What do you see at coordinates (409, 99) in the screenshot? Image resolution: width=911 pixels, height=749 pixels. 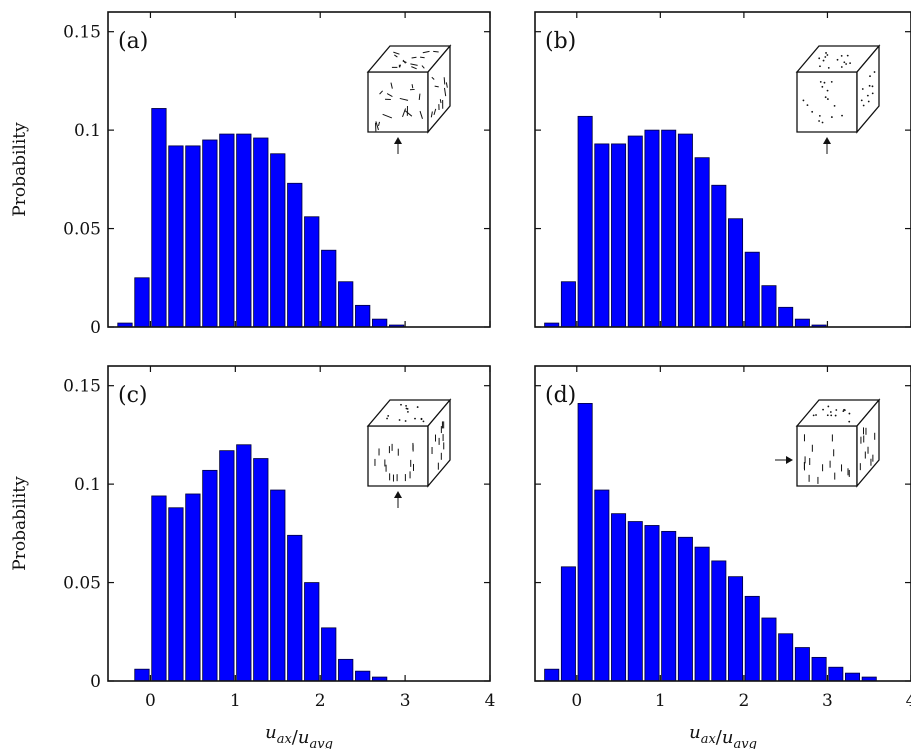 I see `cube-random-fibers-arrow-up-icon` at bounding box center [409, 99].